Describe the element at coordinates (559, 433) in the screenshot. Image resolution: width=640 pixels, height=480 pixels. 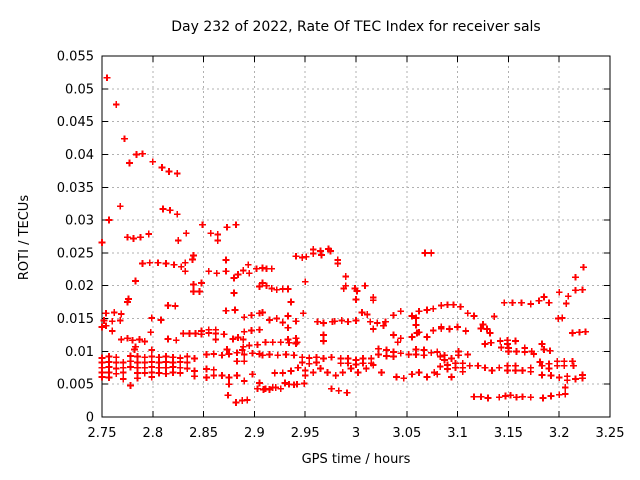
I see `x-tick-label: 3.2` at that location.